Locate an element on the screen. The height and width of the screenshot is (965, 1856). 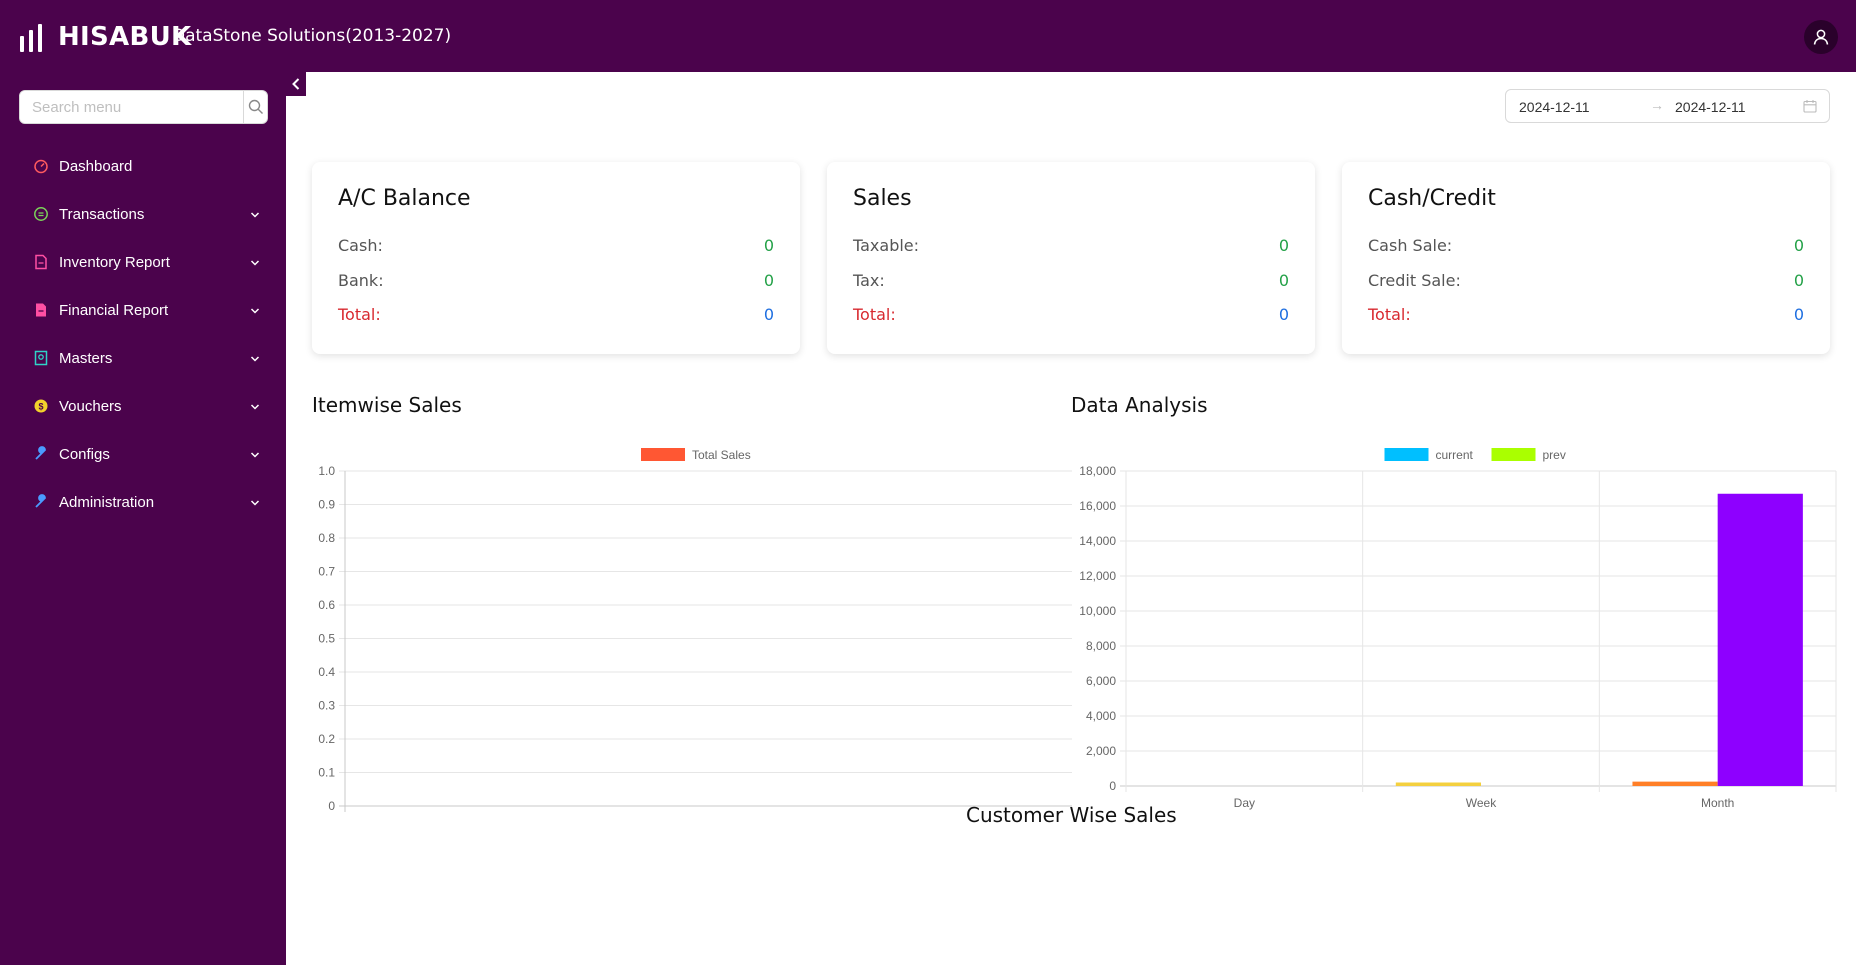
y-tick-label: 6,000 is located at coordinates (1101, 681).